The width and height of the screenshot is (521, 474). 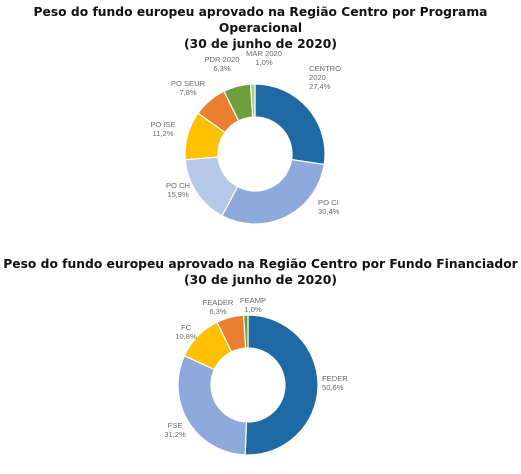 I want to click on slice-label-feamp: FEAMP 1,0%, so click(x=253, y=305).